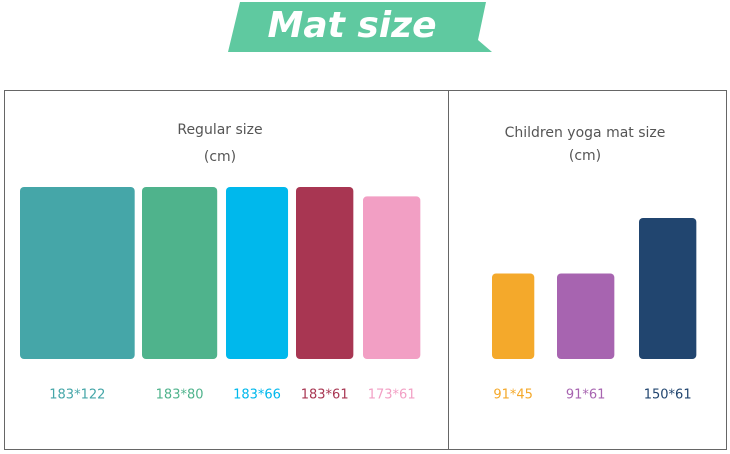 The height and width of the screenshot is (454, 730). I want to click on title: Mat size, so click(352, 25).